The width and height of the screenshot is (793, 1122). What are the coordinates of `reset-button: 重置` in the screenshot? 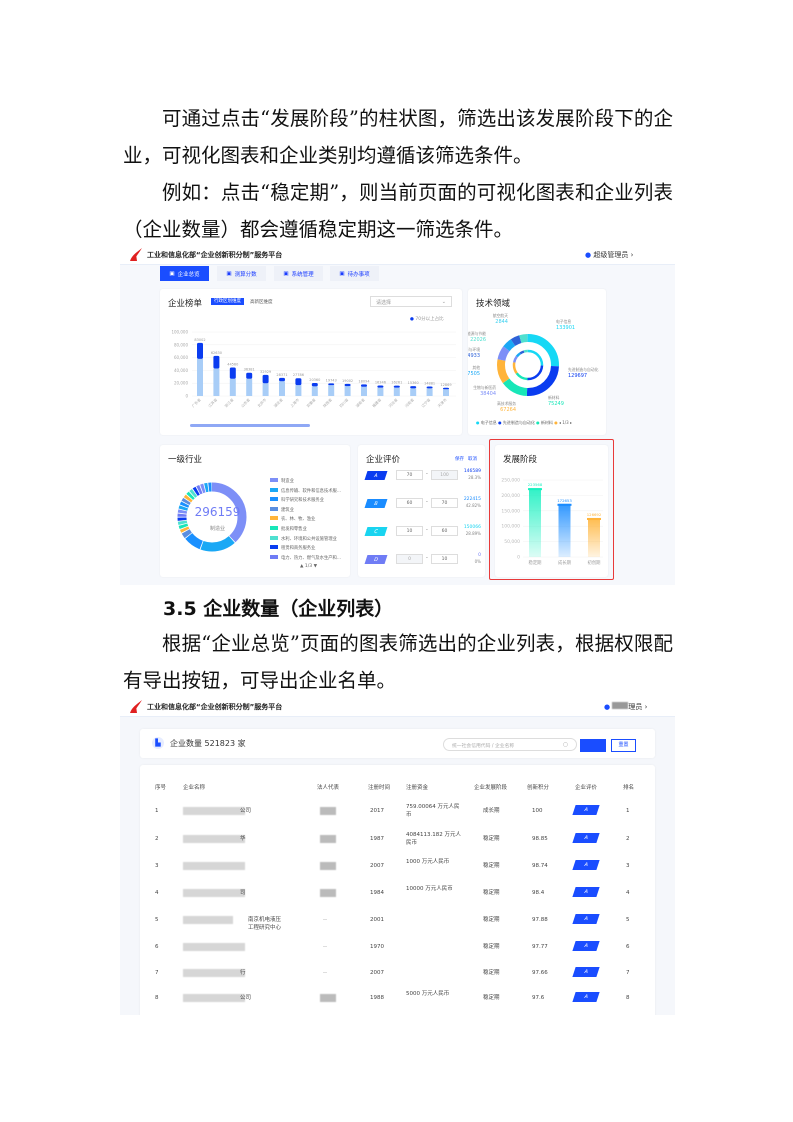 It's located at (623, 745).